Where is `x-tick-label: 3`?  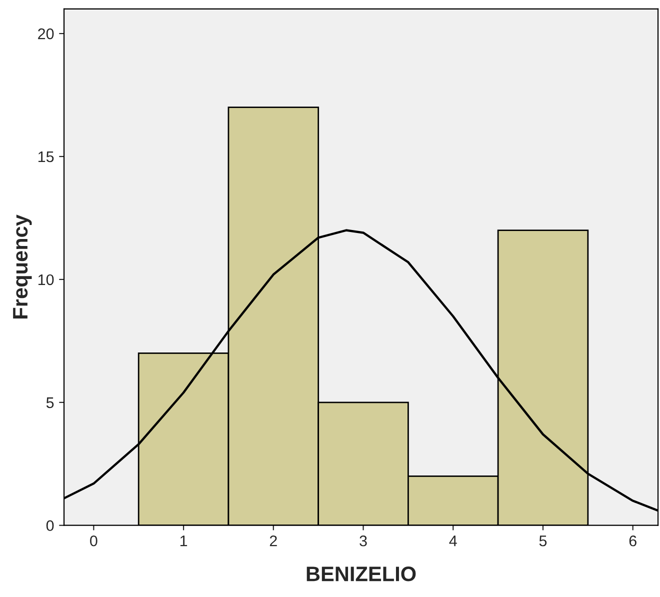
x-tick-label: 3 is located at coordinates (363, 540).